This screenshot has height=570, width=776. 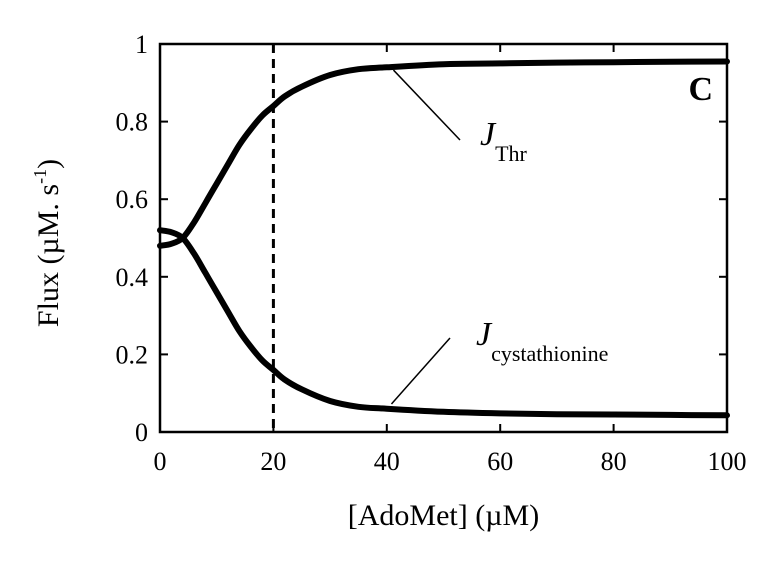 What do you see at coordinates (614, 461) in the screenshot?
I see `x-tick-label: 80` at bounding box center [614, 461].